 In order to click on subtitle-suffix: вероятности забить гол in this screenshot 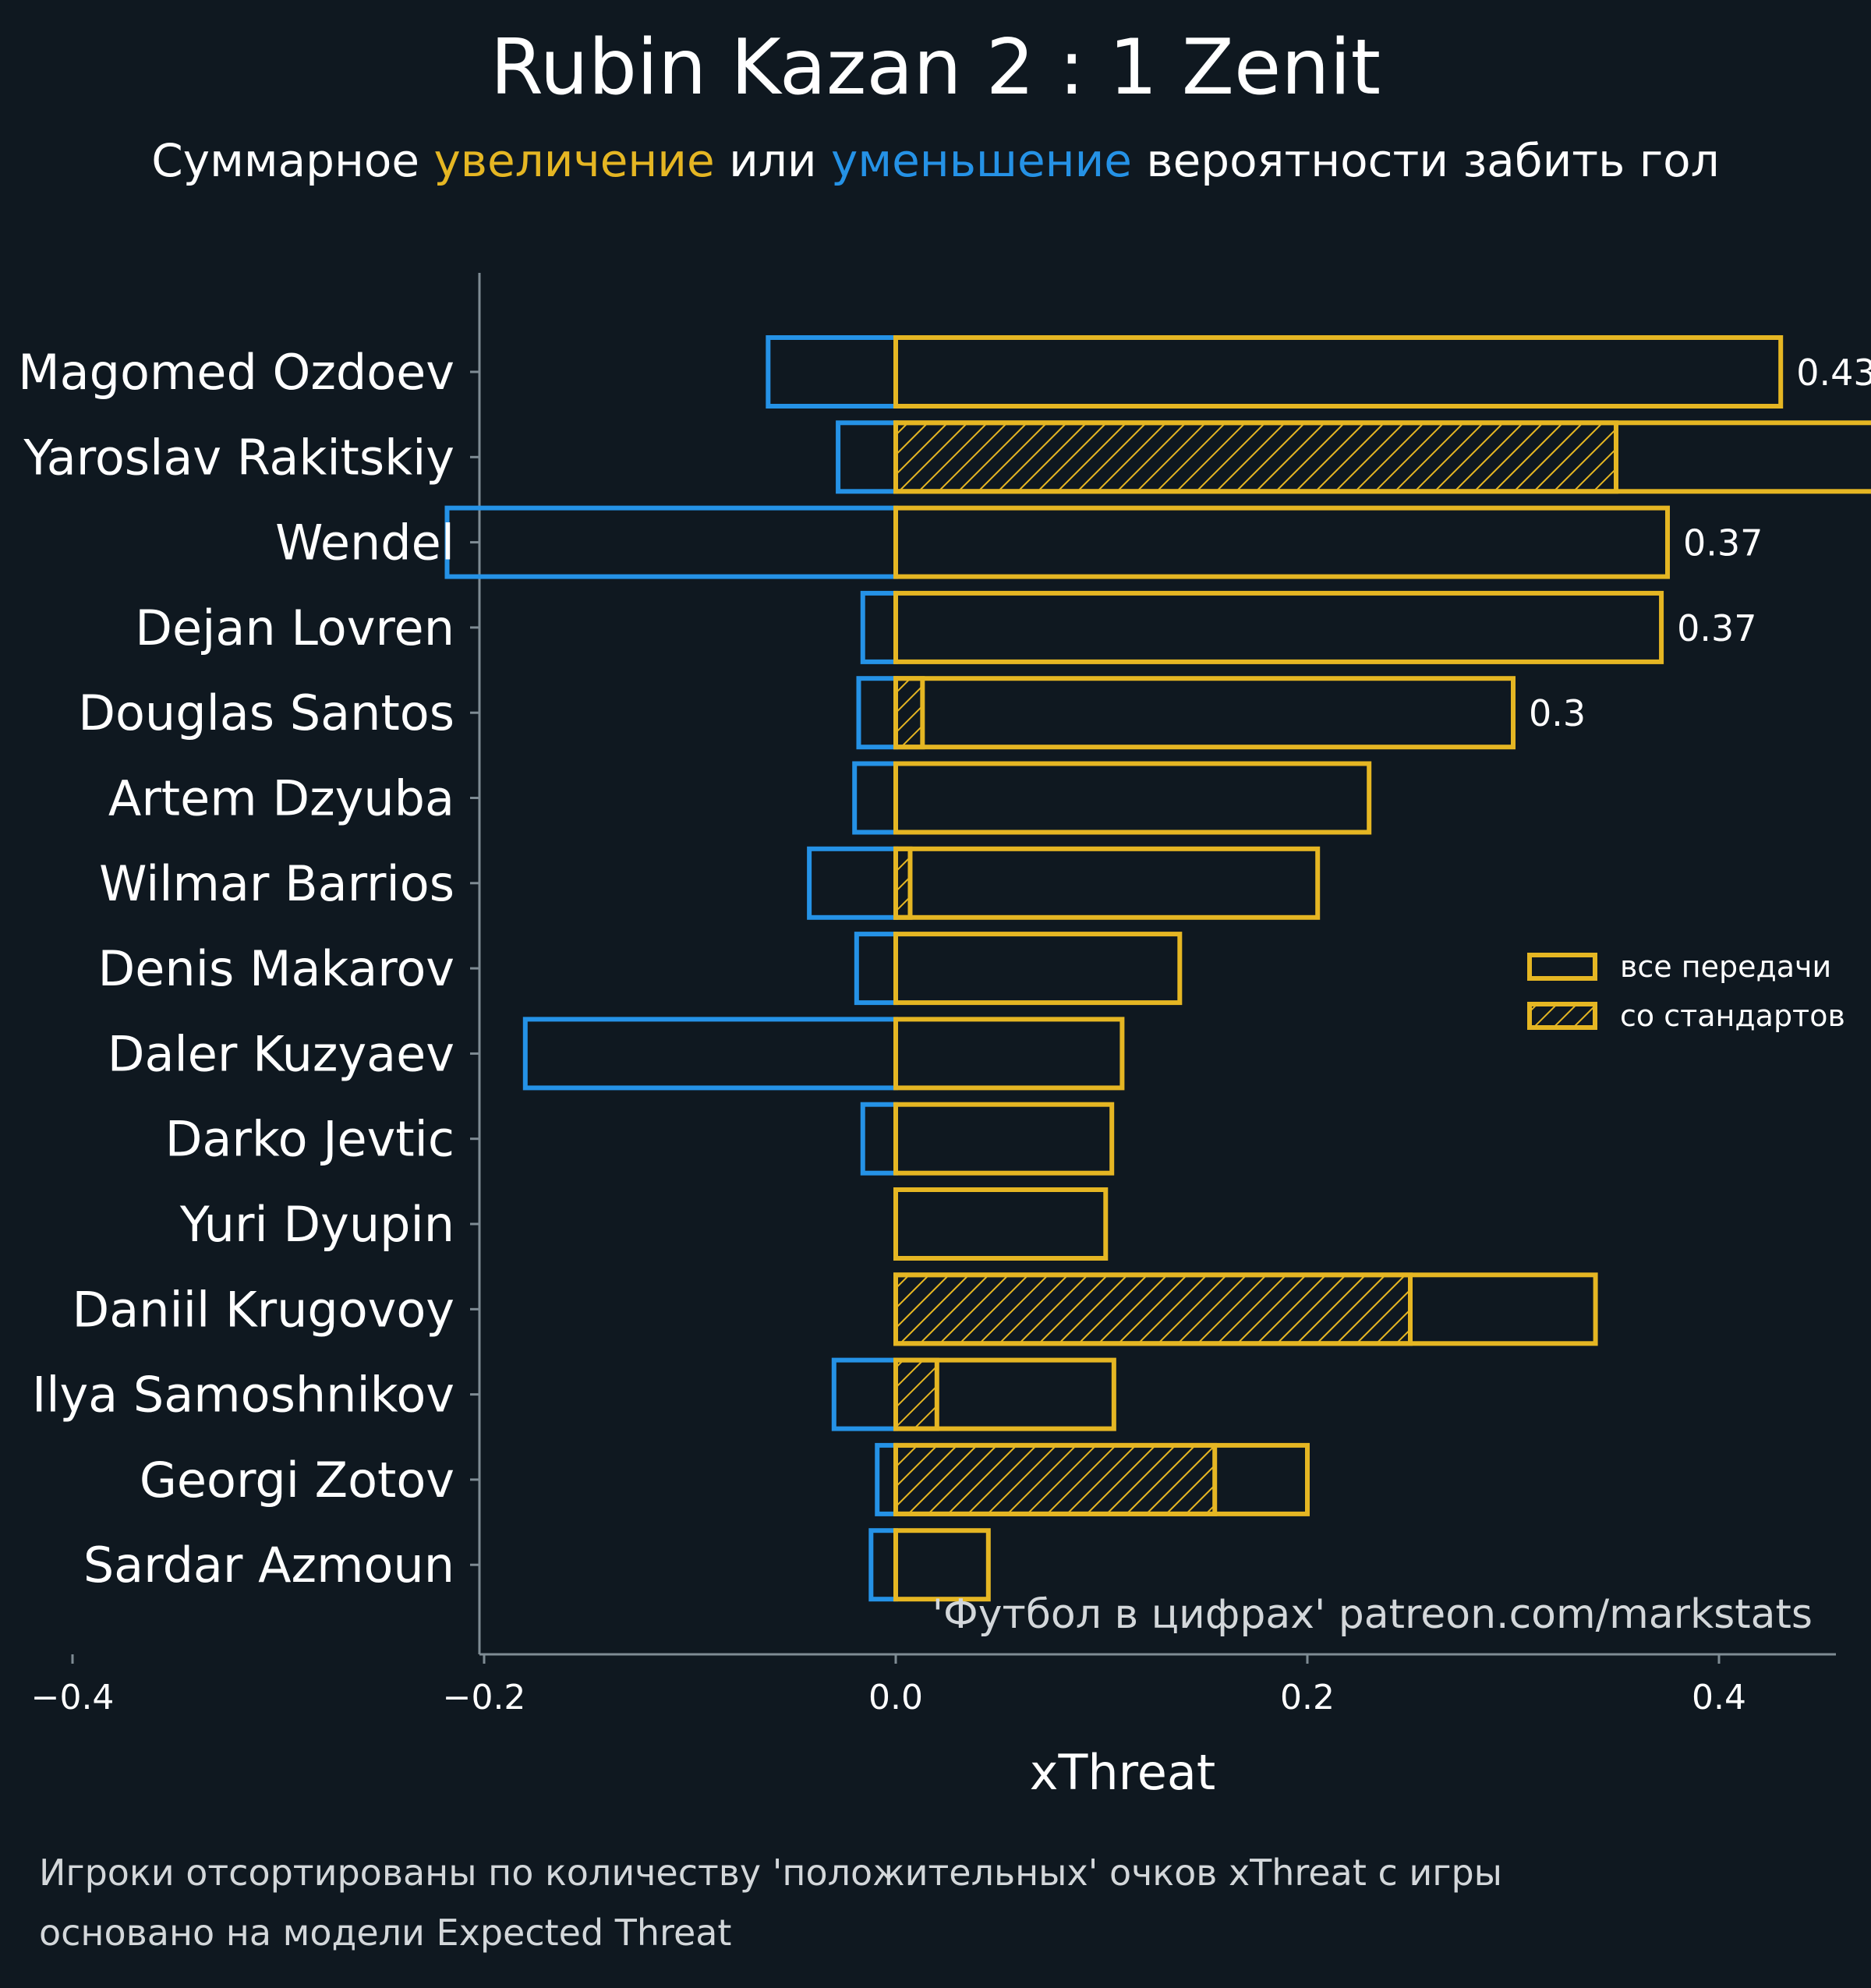, I will do `click(1425, 160)`.